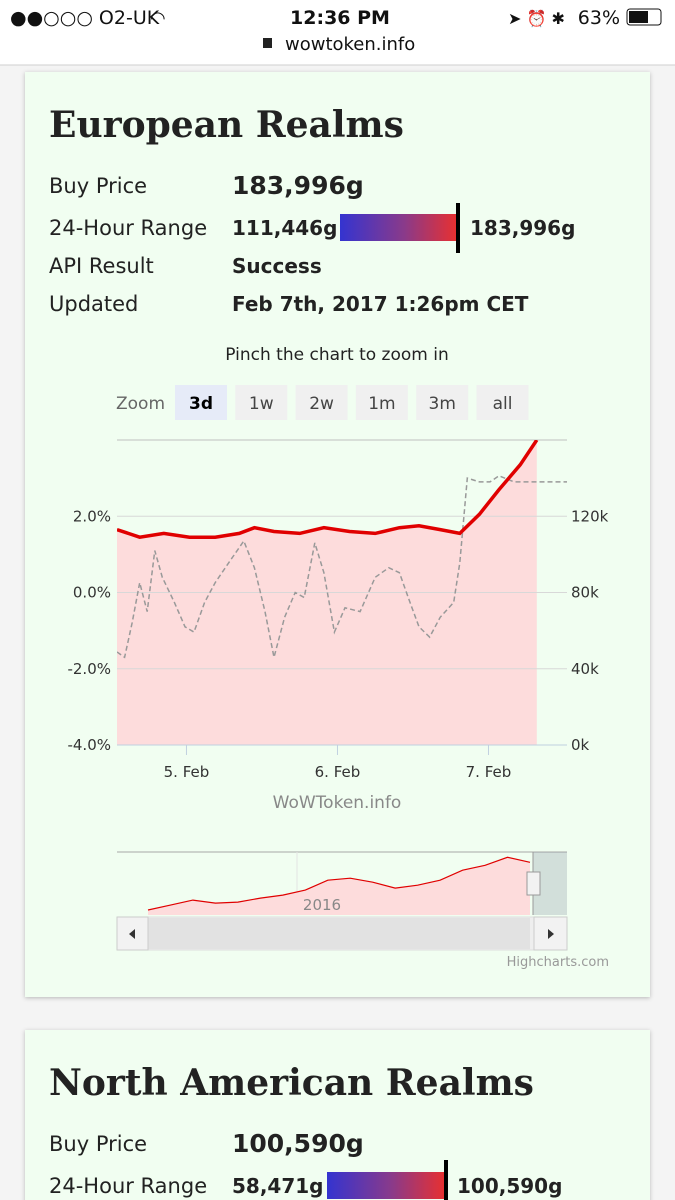 The image size is (675, 1200). What do you see at coordinates (339, 933) in the screenshot?
I see `scrollbar-thumb` at bounding box center [339, 933].